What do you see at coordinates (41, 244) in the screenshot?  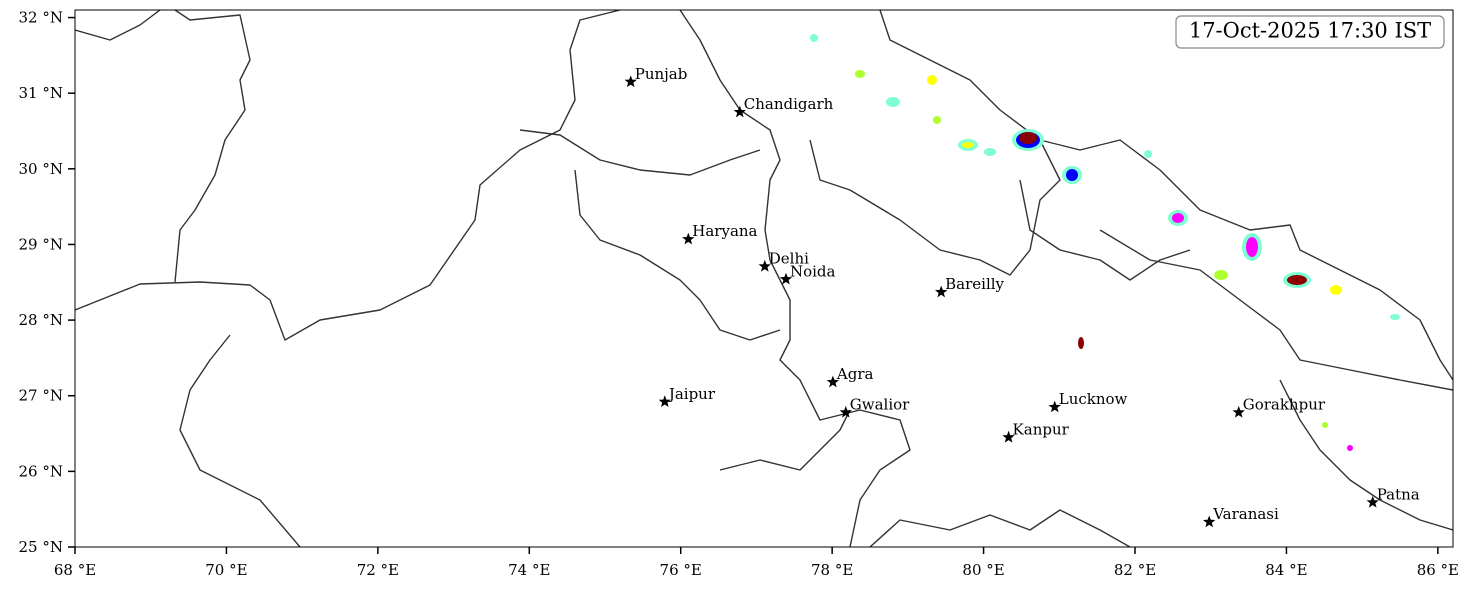 I see `y-tick-label: 29 °N` at bounding box center [41, 244].